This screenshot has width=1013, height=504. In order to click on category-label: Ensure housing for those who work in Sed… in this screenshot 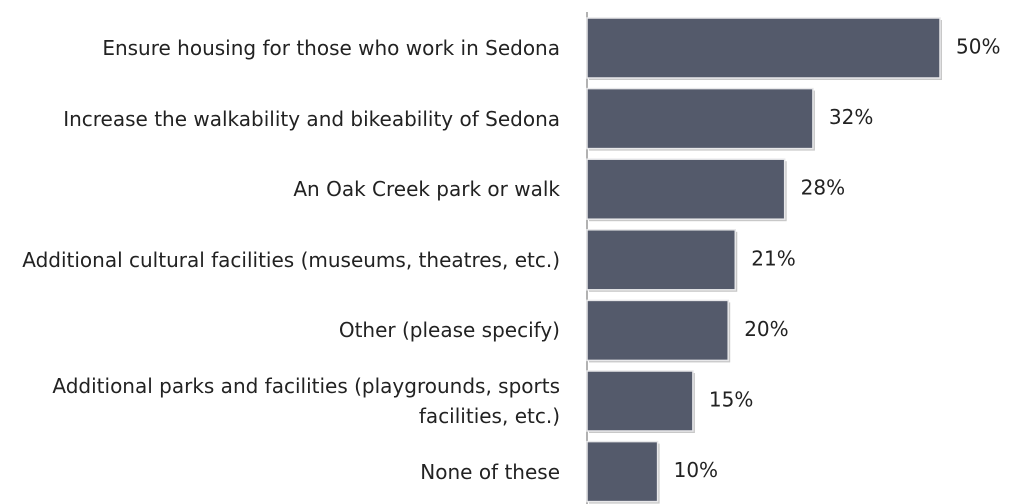, I will do `click(331, 48)`.